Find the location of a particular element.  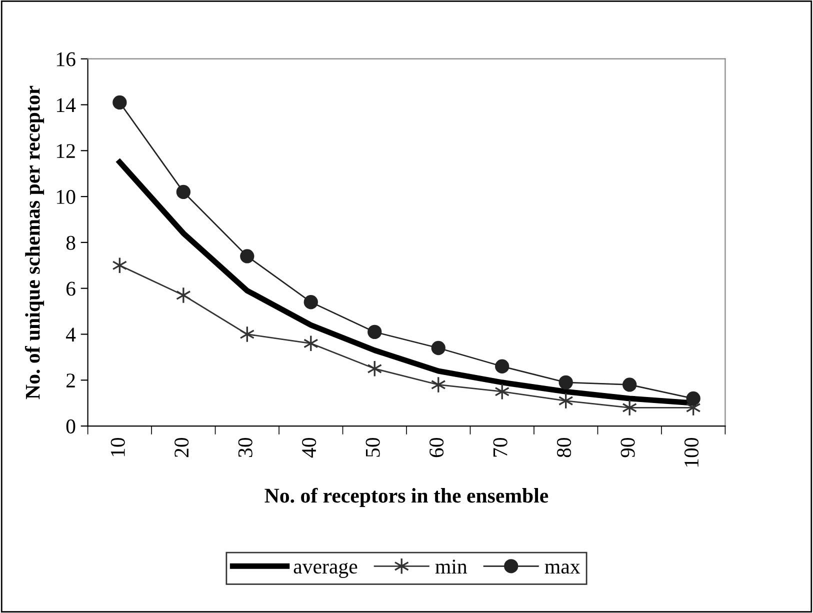

y-tick-label: 8 is located at coordinates (71, 243).